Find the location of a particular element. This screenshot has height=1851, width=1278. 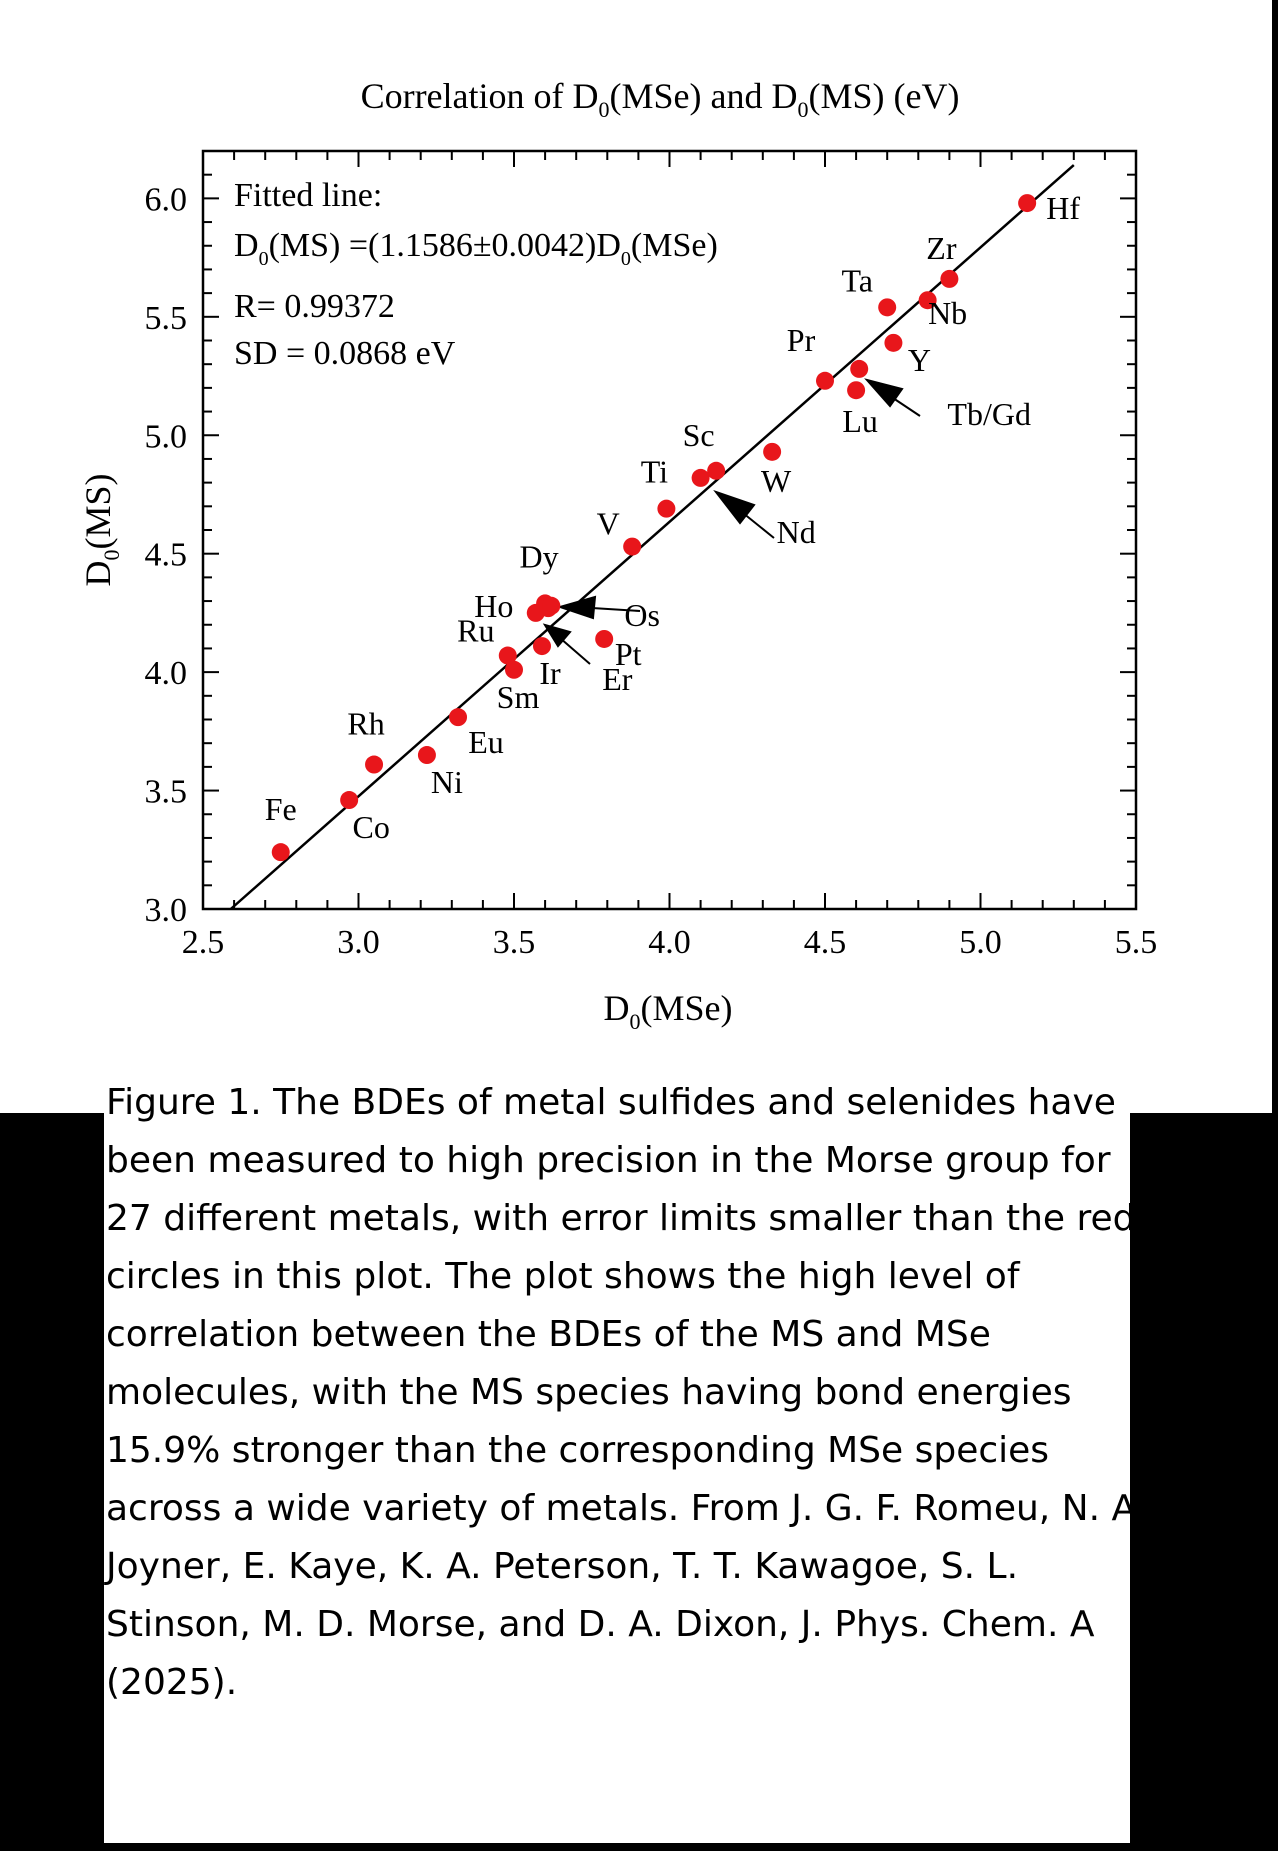

point-label-os: Os is located at coordinates (642, 615).